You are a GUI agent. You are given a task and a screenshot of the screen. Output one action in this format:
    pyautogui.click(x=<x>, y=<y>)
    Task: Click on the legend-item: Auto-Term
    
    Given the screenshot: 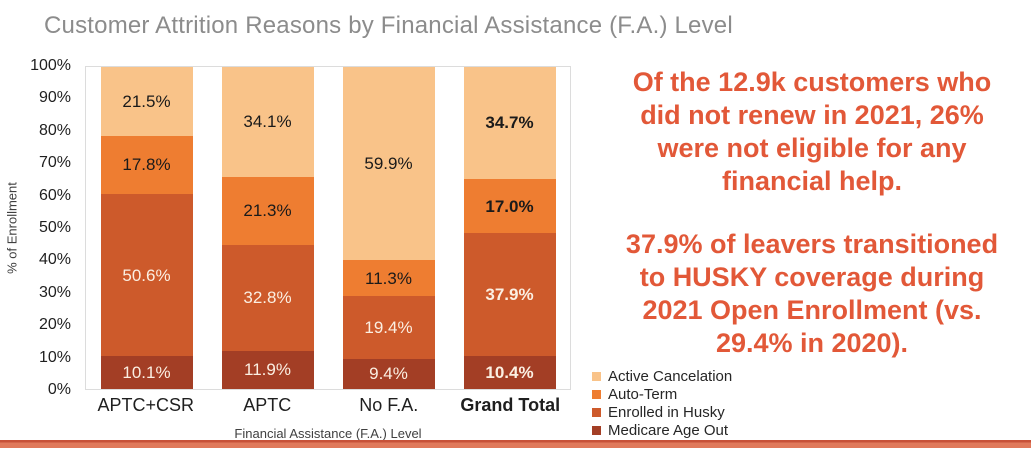 What is the action you would take?
    pyautogui.click(x=662, y=394)
    